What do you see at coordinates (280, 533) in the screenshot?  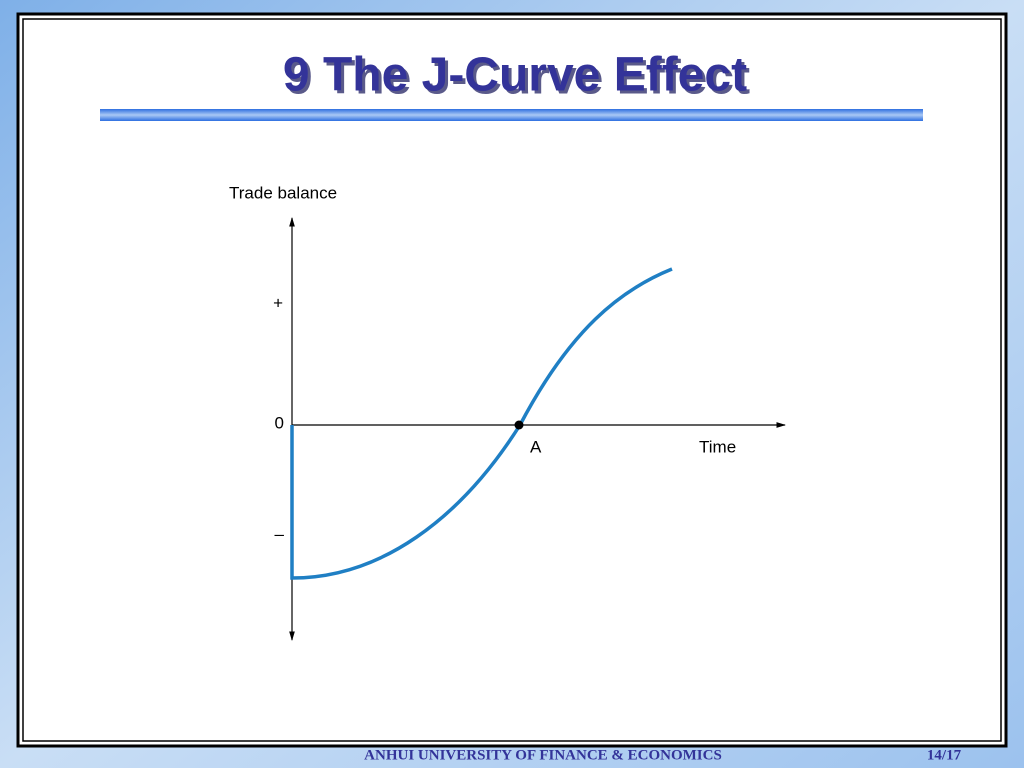 I see `y-label: –` at bounding box center [280, 533].